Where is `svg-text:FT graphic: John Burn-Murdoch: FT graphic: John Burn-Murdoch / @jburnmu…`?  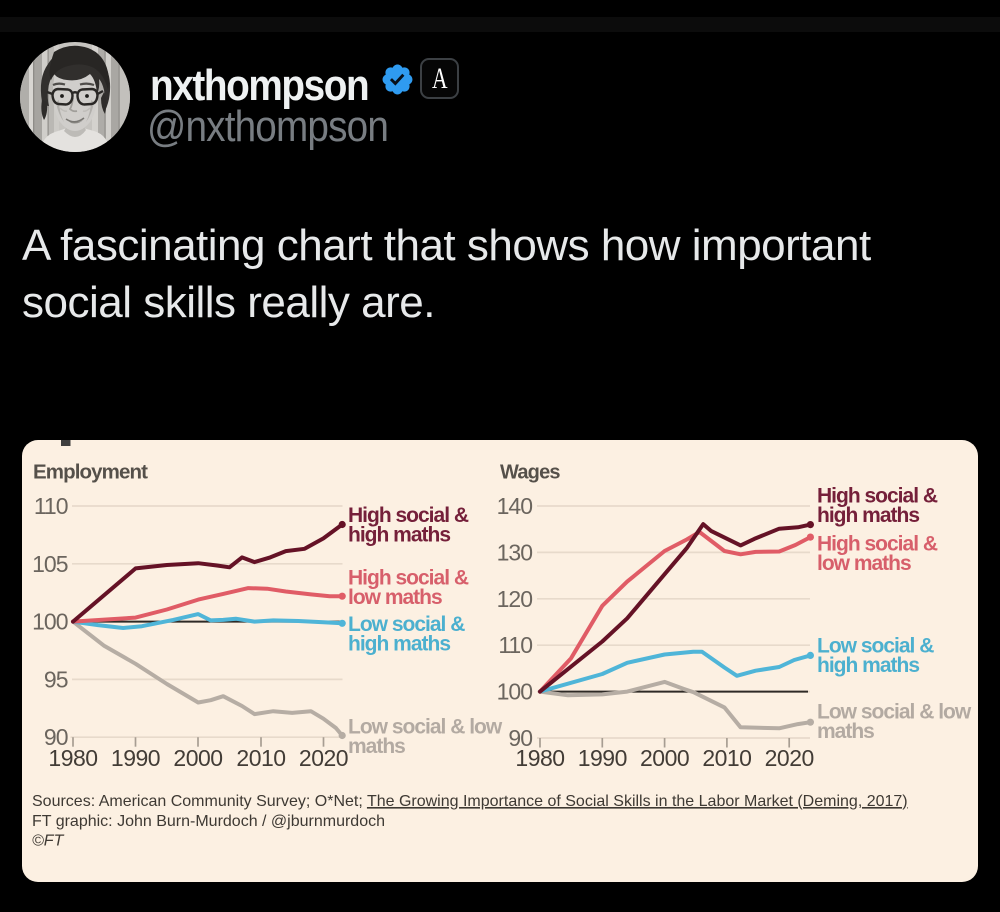
svg-text:FT graphic: John Burn-Murdoch: FT graphic: John Burn-Murdoch / @jburnmu… is located at coordinates (208, 821).